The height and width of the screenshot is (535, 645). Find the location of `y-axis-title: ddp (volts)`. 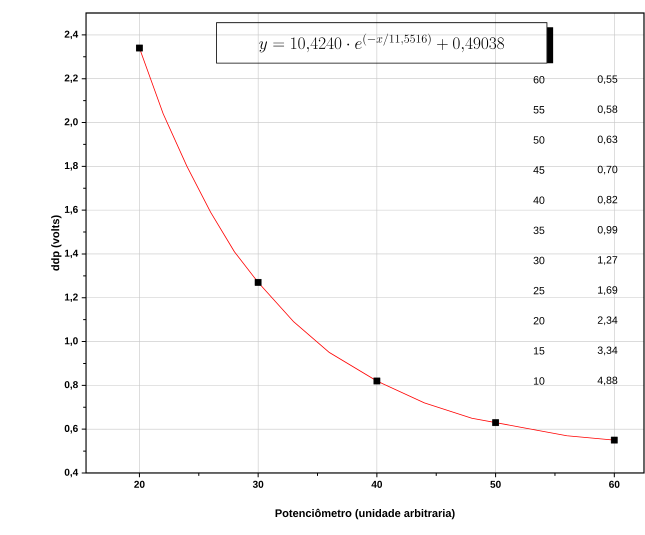

y-axis-title: ddp (volts) is located at coordinates (56, 243).